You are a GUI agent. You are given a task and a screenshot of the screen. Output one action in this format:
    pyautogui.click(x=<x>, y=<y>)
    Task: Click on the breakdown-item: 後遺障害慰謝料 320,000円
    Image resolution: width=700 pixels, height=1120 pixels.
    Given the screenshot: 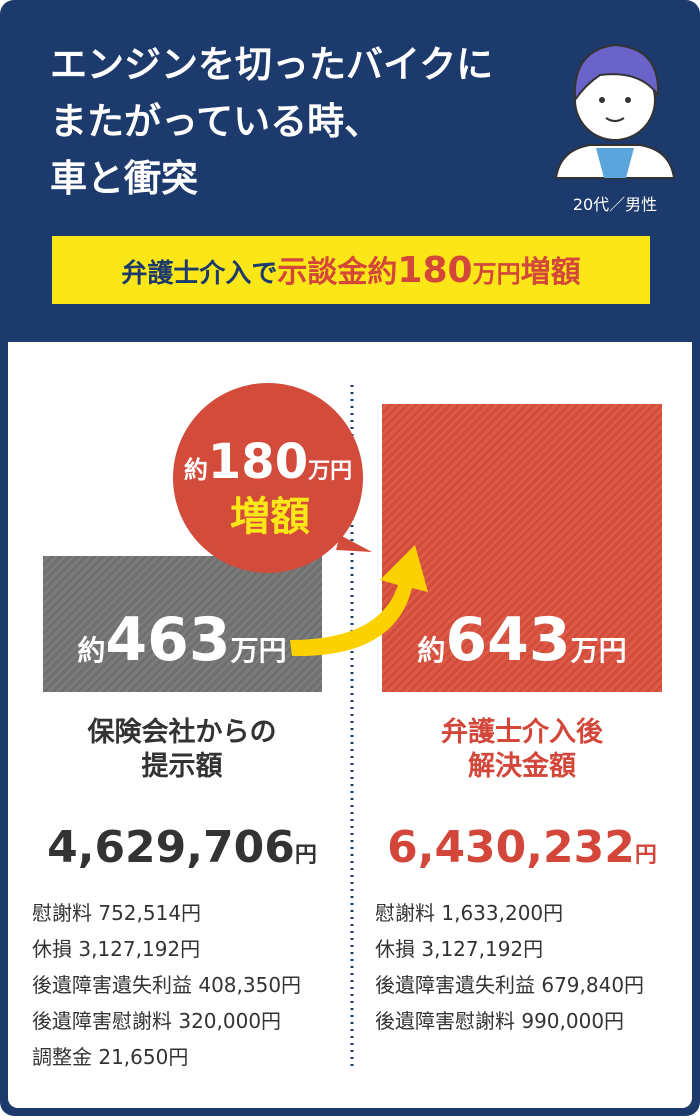 What is the action you would take?
    pyautogui.click(x=156, y=1021)
    